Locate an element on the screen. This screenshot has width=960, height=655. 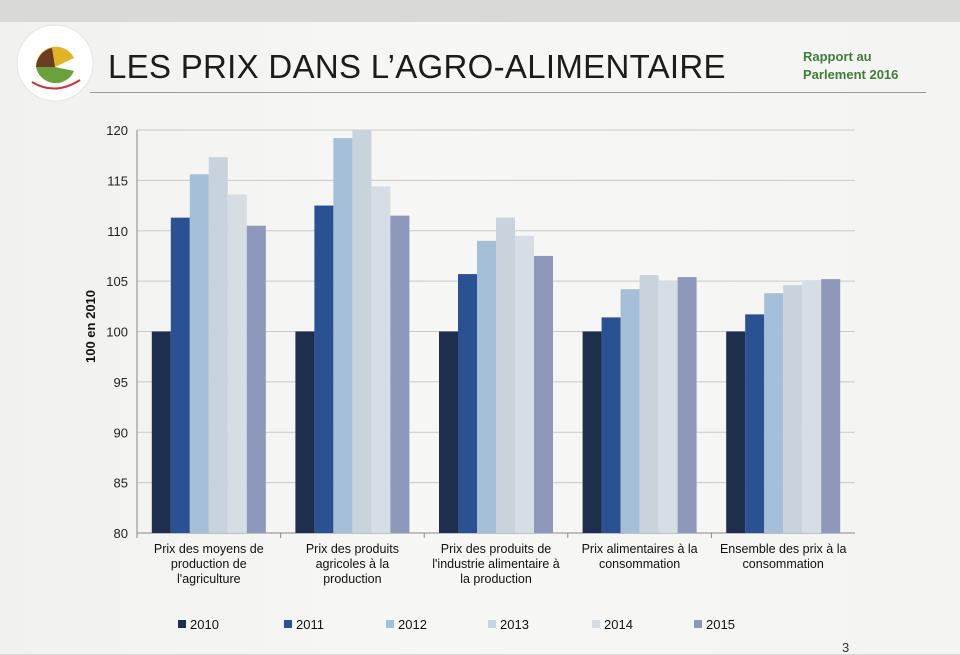
slide-title: LES PRIX DANS L’AGRO-ALIMENTAIRE is located at coordinates (417, 66).